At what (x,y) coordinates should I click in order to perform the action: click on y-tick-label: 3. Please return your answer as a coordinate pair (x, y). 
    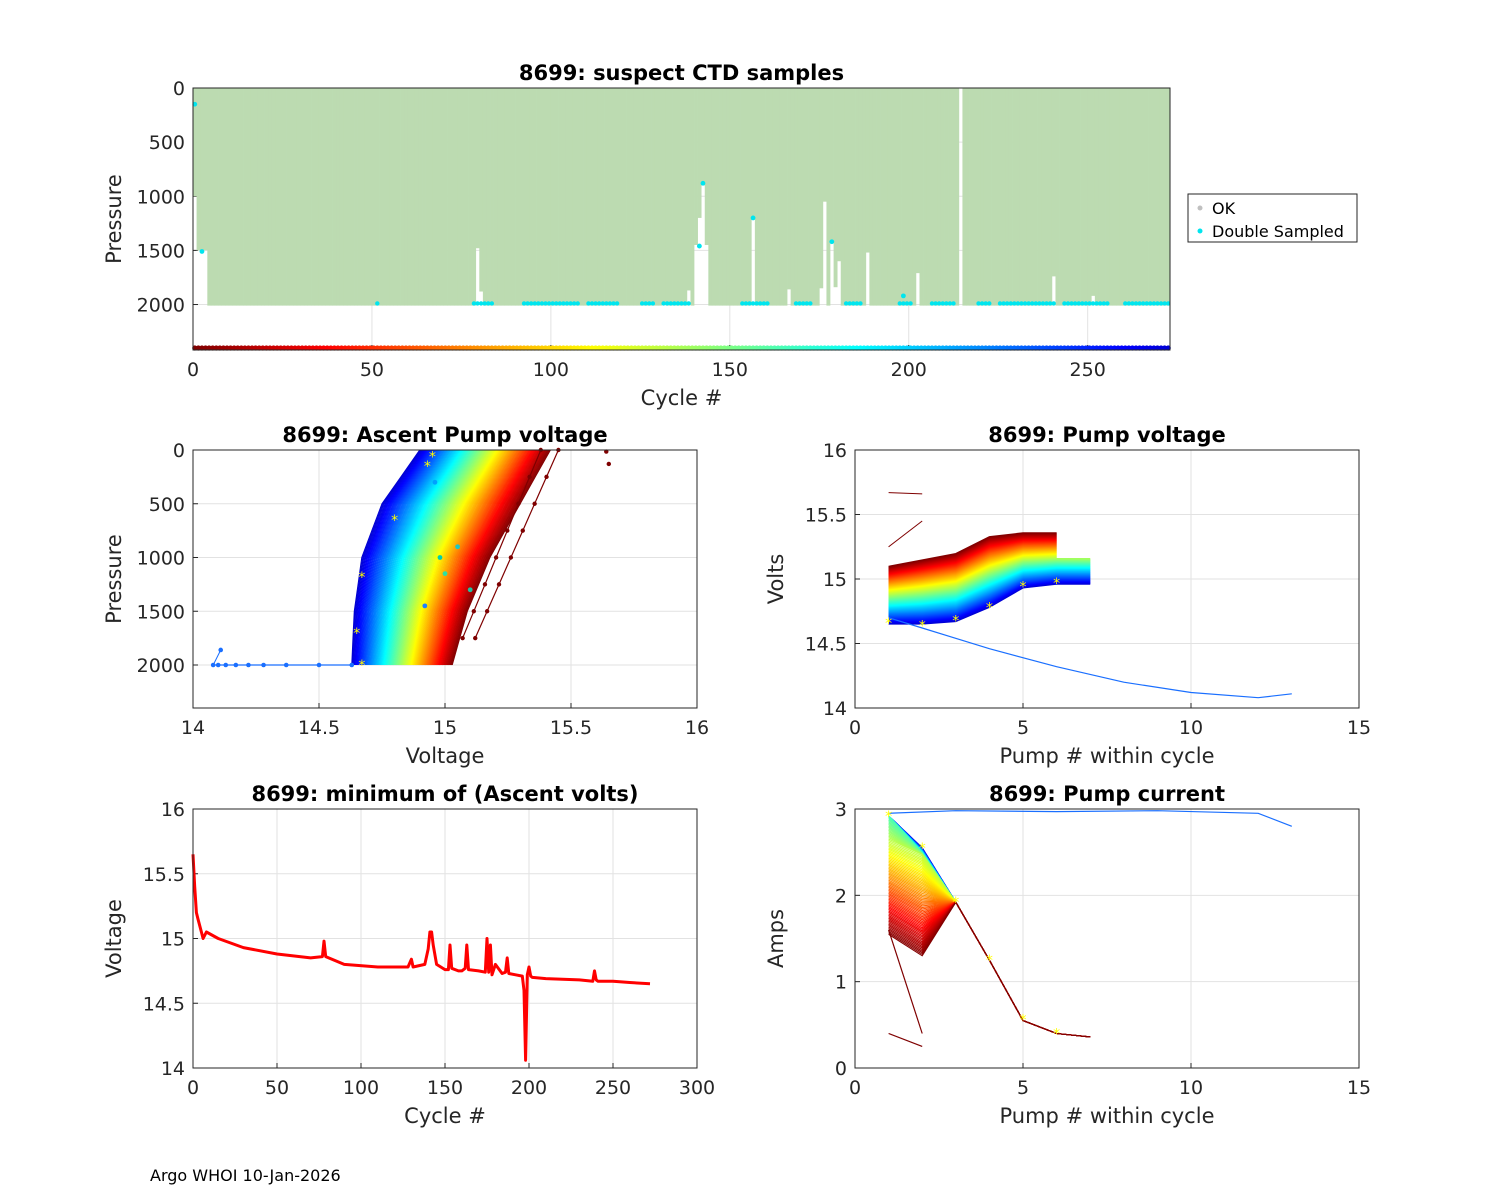
    Looking at the image, I should click on (841, 810).